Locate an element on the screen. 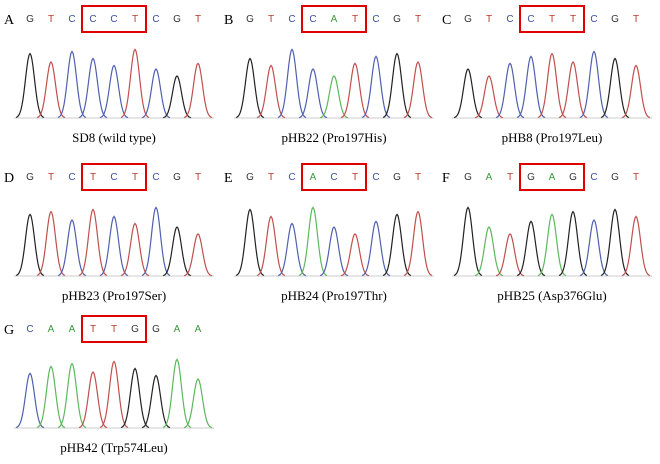 This screenshot has width=660, height=464. caption: pHB22 (Pro197His) is located at coordinates (333, 137).